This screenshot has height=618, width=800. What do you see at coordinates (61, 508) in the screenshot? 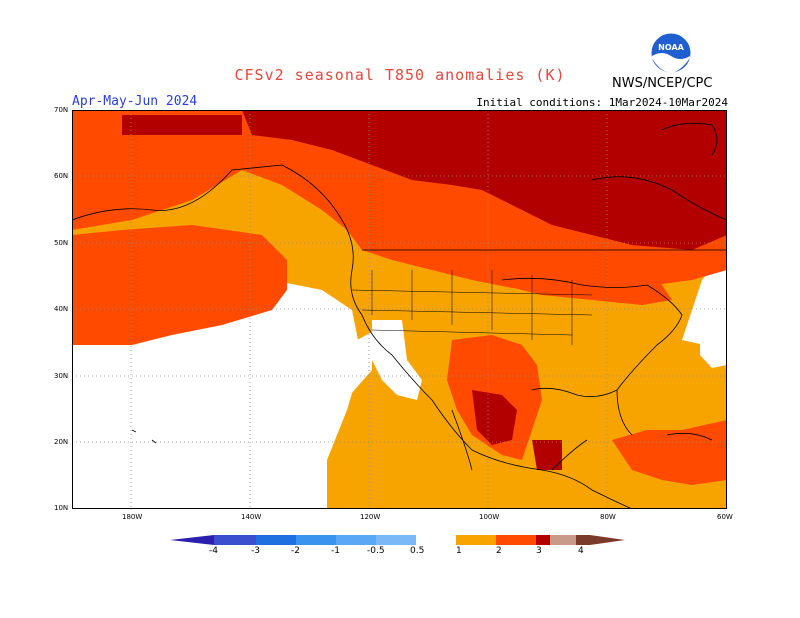
I see `lat-label: 10N` at bounding box center [61, 508].